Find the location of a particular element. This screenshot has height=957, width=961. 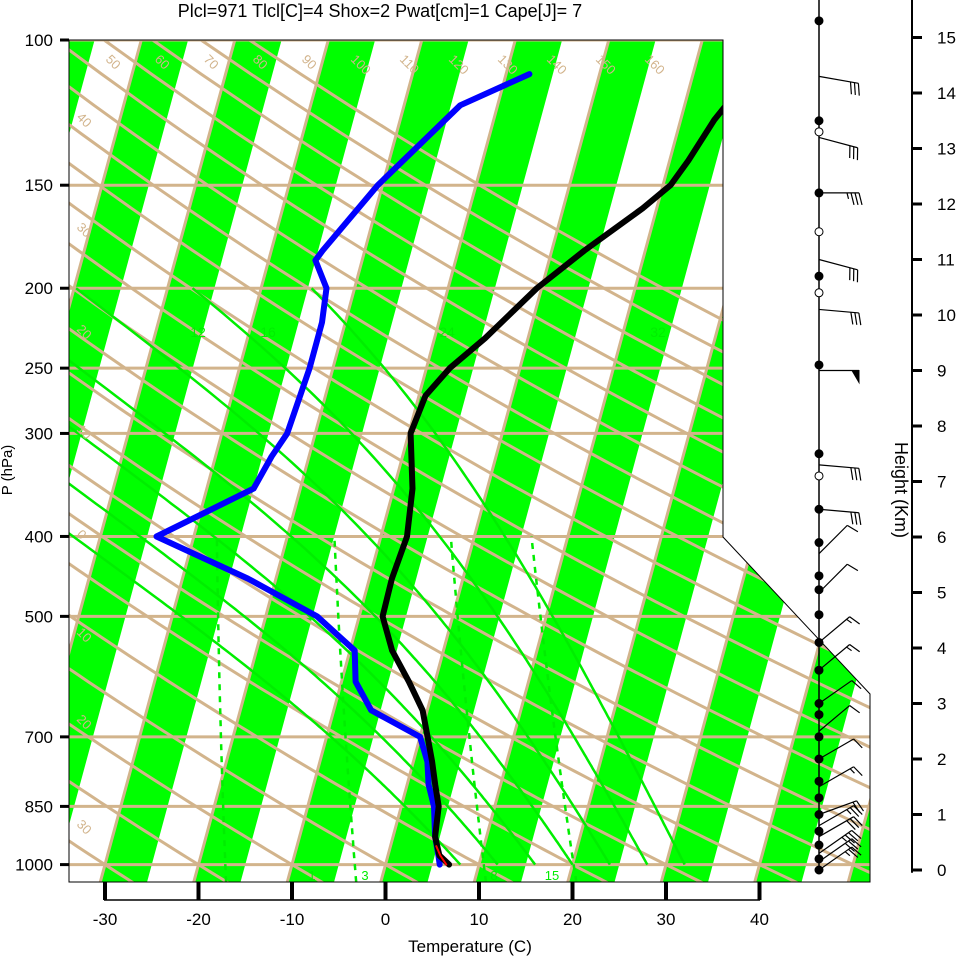

height-tick-label: 3 is located at coordinates (941, 704).